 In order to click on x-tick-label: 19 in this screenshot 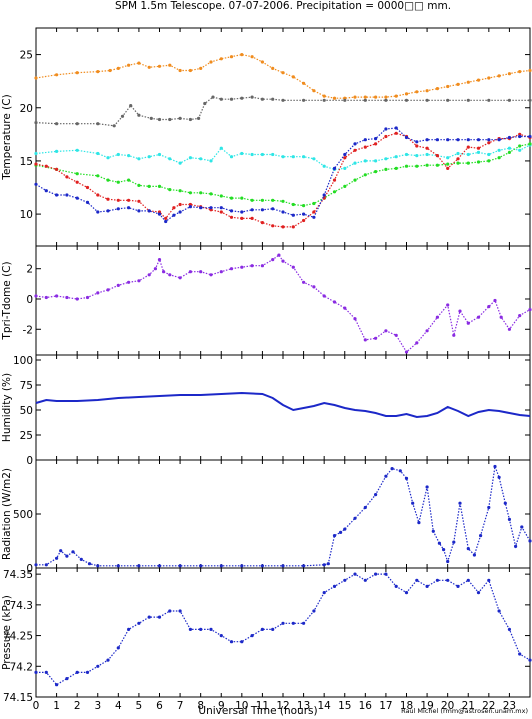, I will do `click(426, 706)`.